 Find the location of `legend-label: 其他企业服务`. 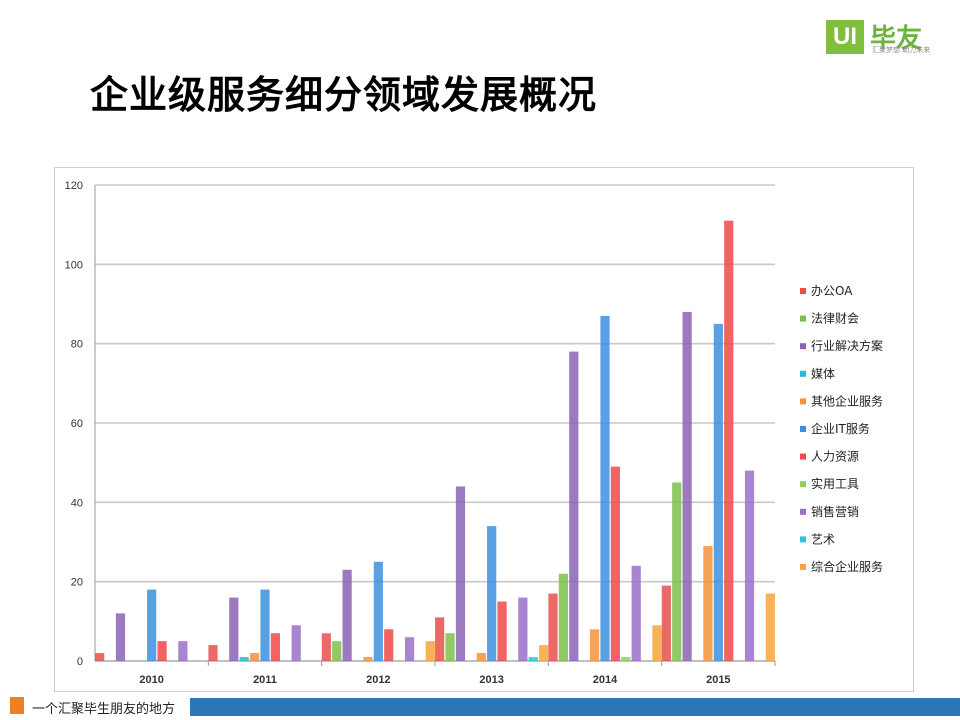

legend-label: 其他企业服务 is located at coordinates (847, 400).